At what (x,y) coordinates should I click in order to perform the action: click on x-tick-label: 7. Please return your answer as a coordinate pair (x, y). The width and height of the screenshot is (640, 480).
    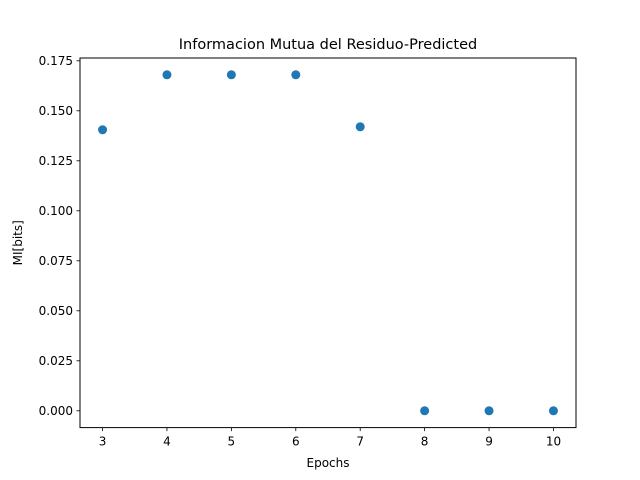
    Looking at the image, I should click on (360, 442).